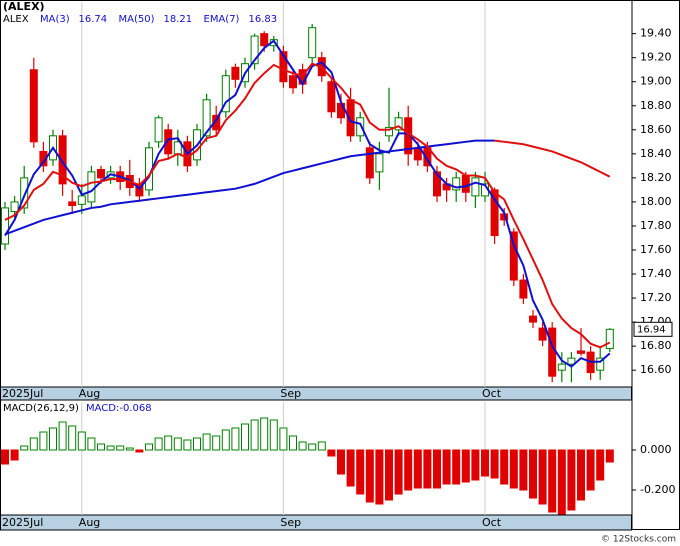 The height and width of the screenshot is (546, 680). Describe the element at coordinates (263, 19) in the screenshot. I see `legend-value: 16.83` at that location.